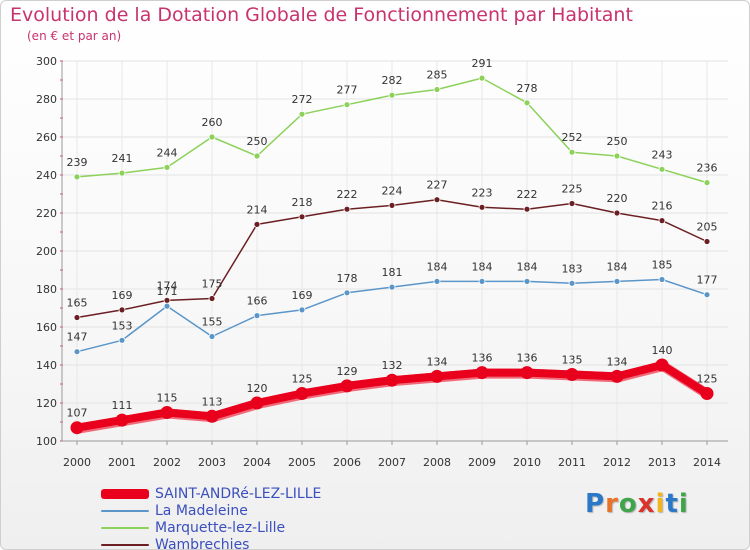 This screenshot has height=550, width=750. Describe the element at coordinates (660, 504) in the screenshot. I see `logo-letter: i` at that location.